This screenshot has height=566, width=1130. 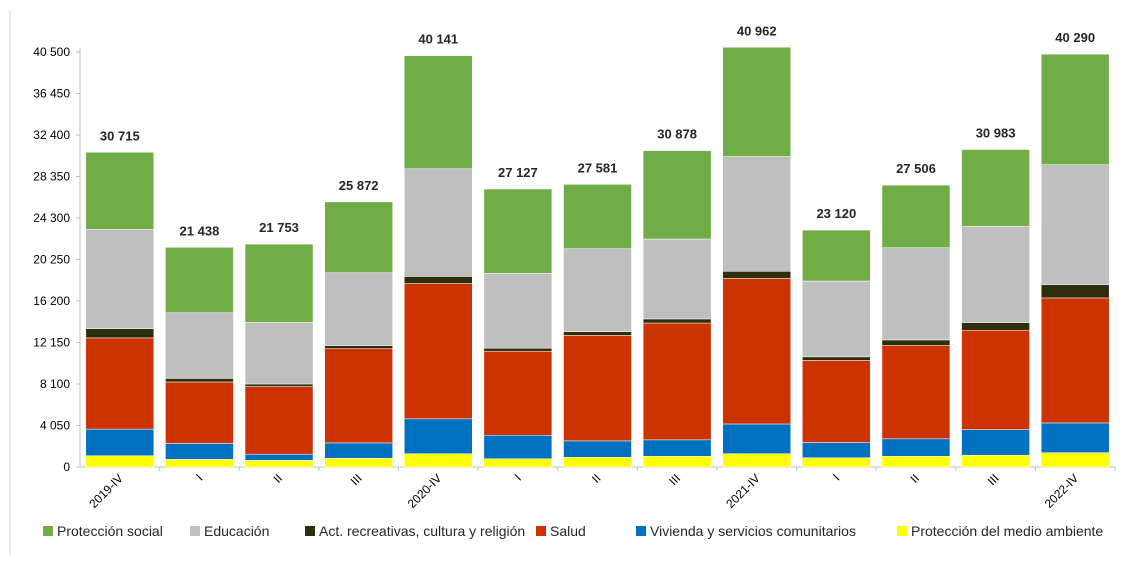 I want to click on legend-label: Salud, so click(x=568, y=531).